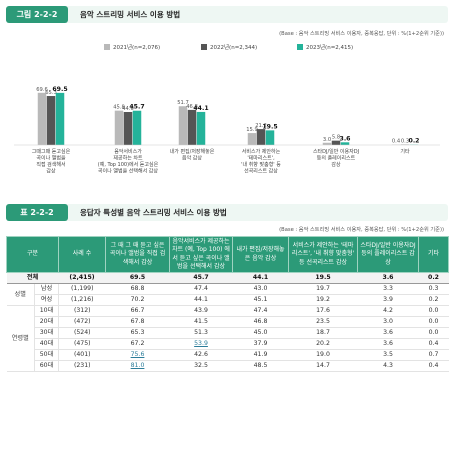 This screenshot has width=454, height=459. What do you see at coordinates (192, 158) in the screenshot?
I see `category-label: 음악 감상` at bounding box center [192, 158].